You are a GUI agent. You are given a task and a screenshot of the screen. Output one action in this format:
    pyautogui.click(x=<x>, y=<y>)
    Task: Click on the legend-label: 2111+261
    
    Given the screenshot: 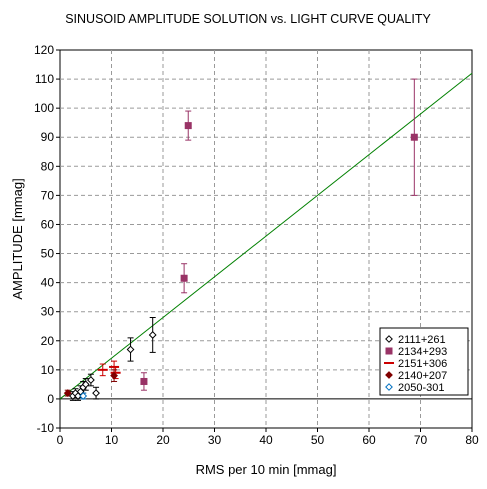 What is the action you would take?
    pyautogui.click(x=422, y=340)
    